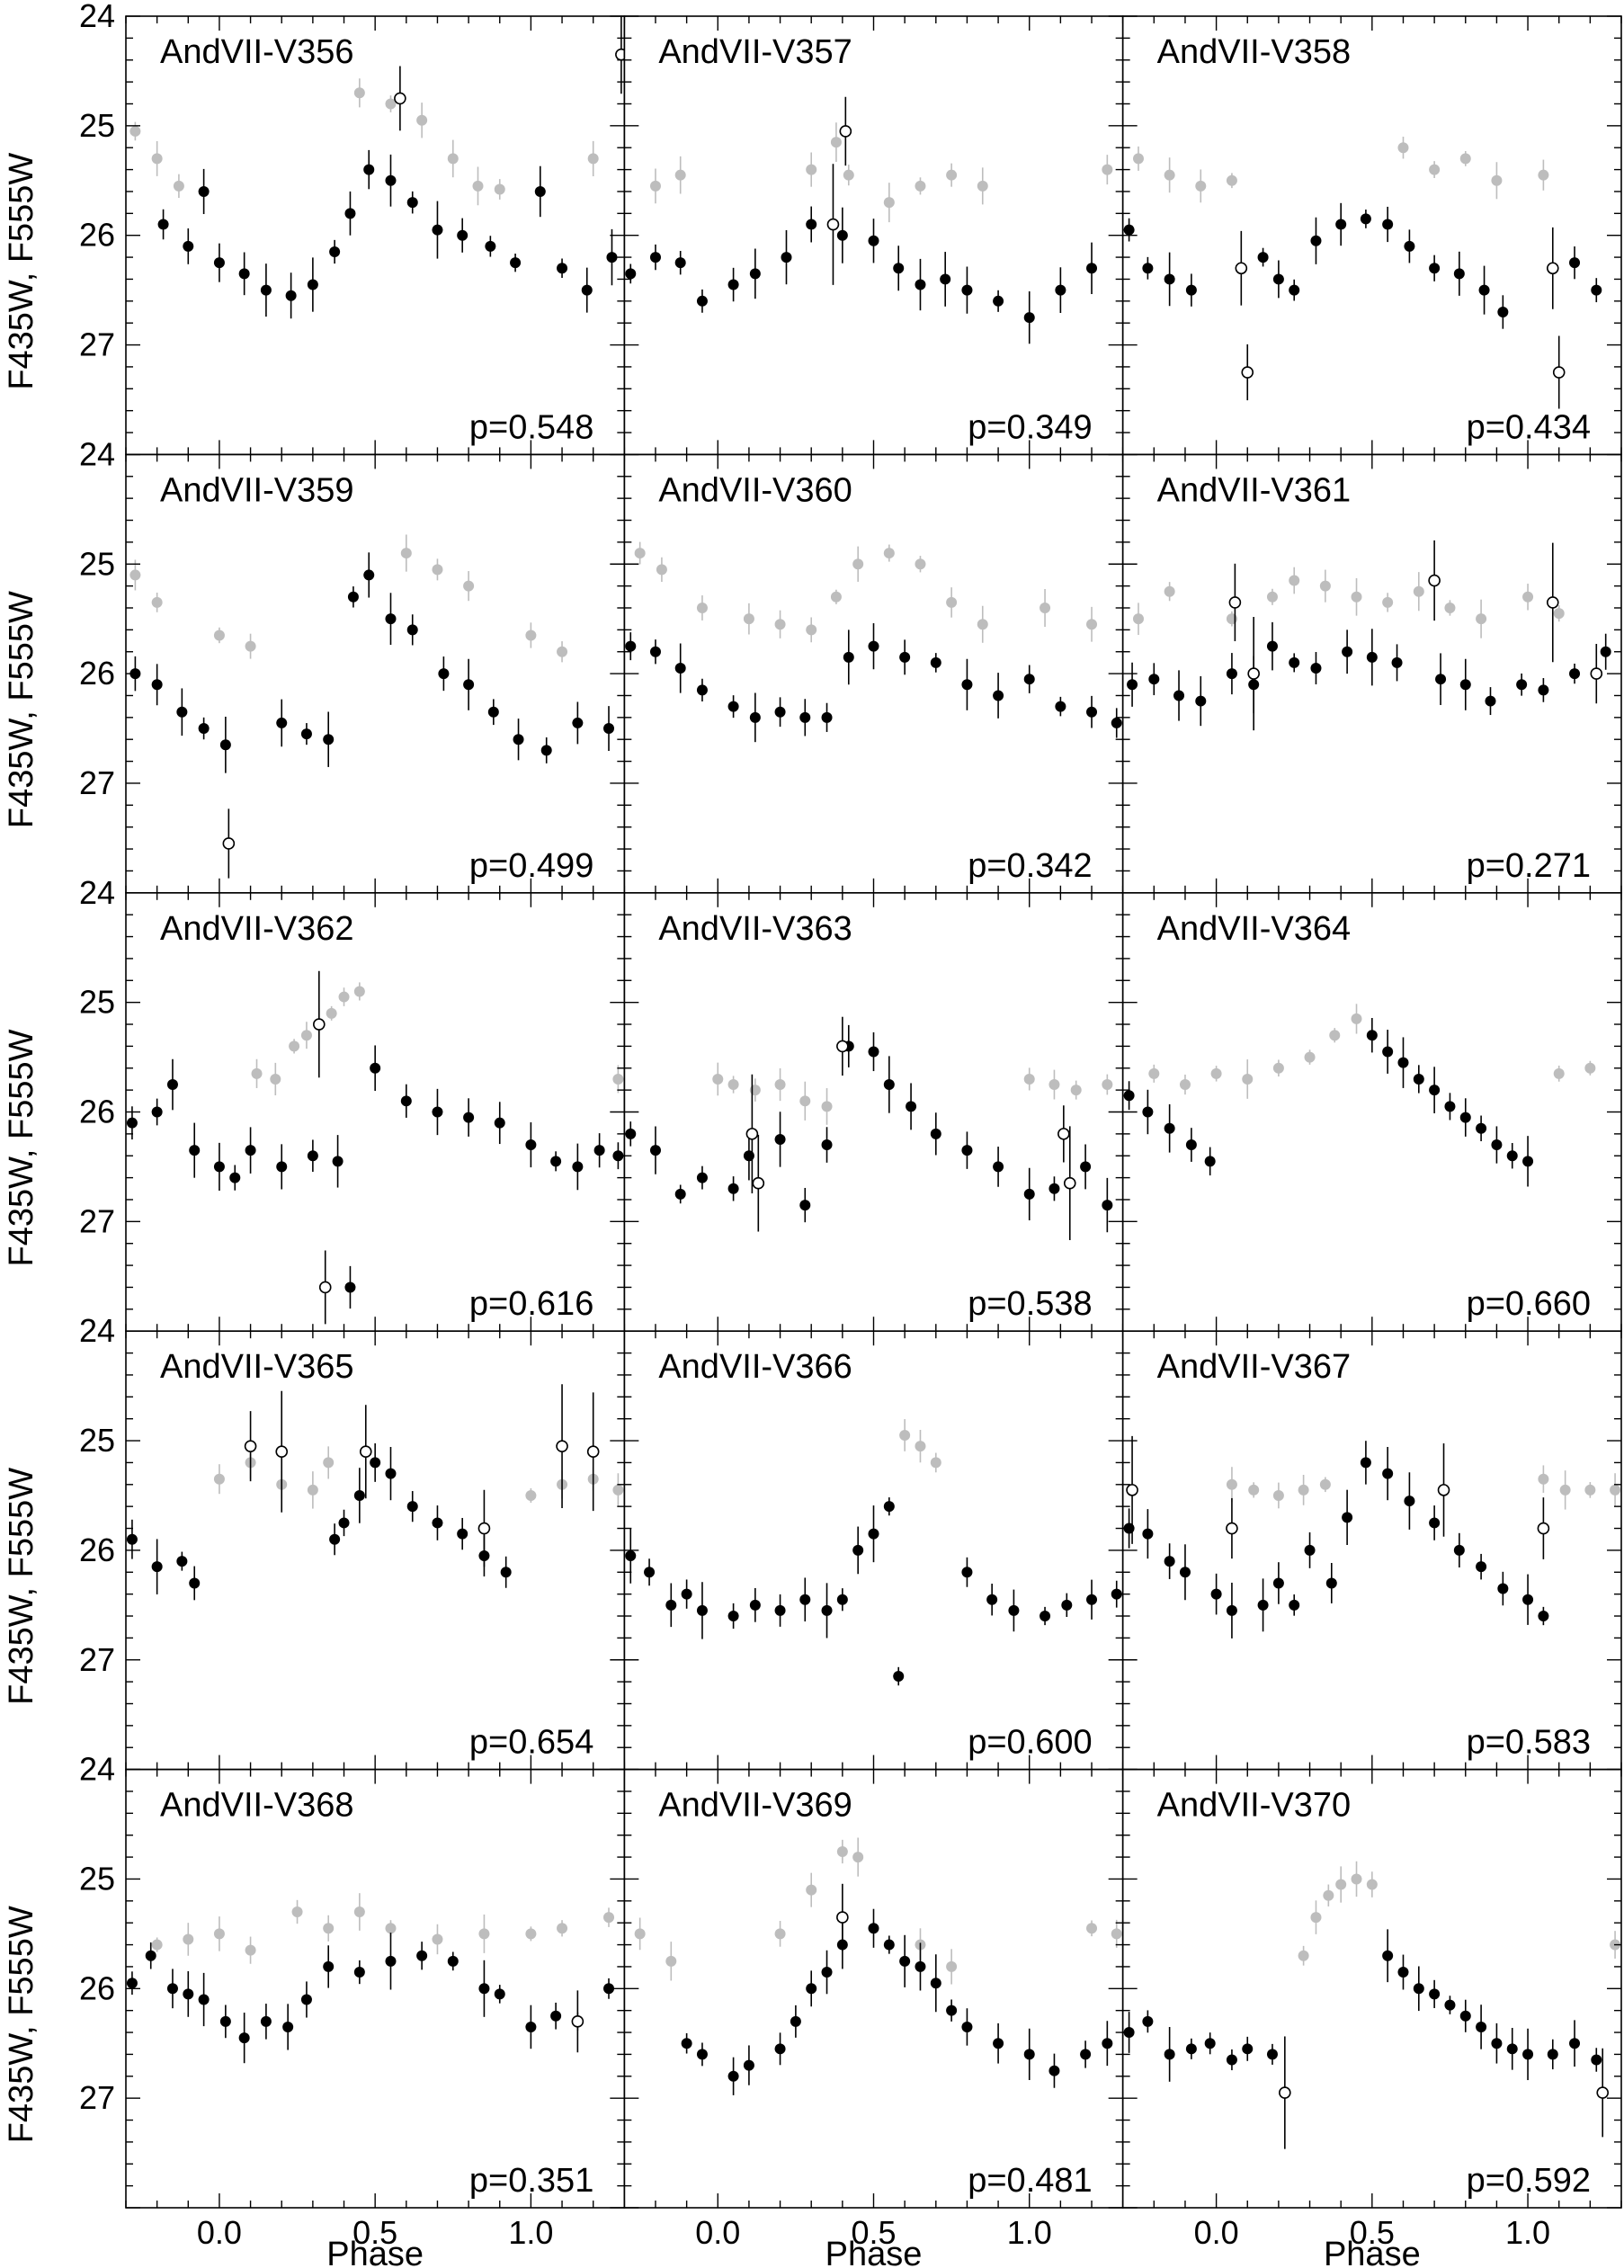 Image resolution: width=1624 pixels, height=2268 pixels. Describe the element at coordinates (377, 231) in the screenshot. I see `panel-andvii-v356: AndVII-V356 p=0.548` at that location.